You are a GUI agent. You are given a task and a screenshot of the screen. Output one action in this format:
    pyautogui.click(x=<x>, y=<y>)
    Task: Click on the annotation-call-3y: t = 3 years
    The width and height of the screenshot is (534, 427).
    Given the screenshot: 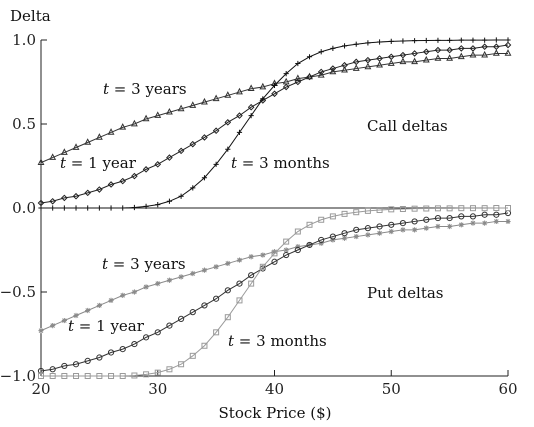 What is the action you would take?
    pyautogui.click(x=145, y=89)
    